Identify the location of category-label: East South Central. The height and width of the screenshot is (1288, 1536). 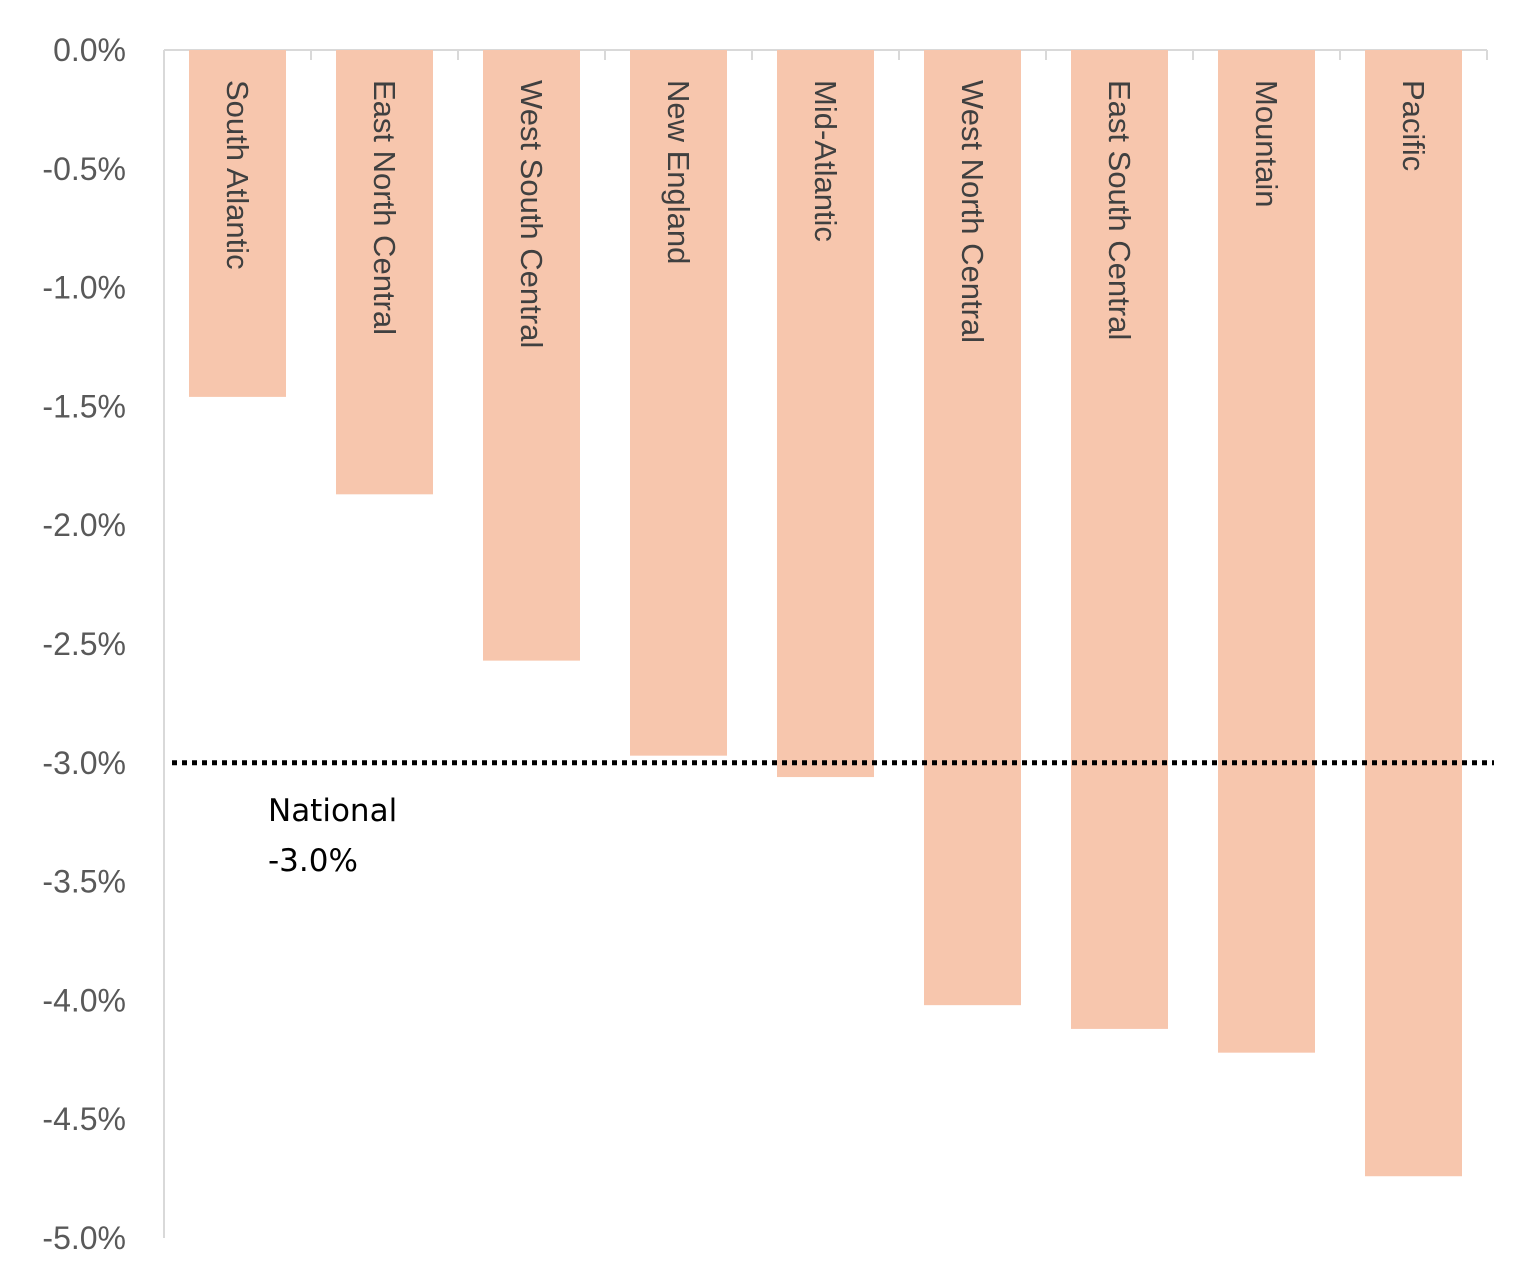
(1119, 210).